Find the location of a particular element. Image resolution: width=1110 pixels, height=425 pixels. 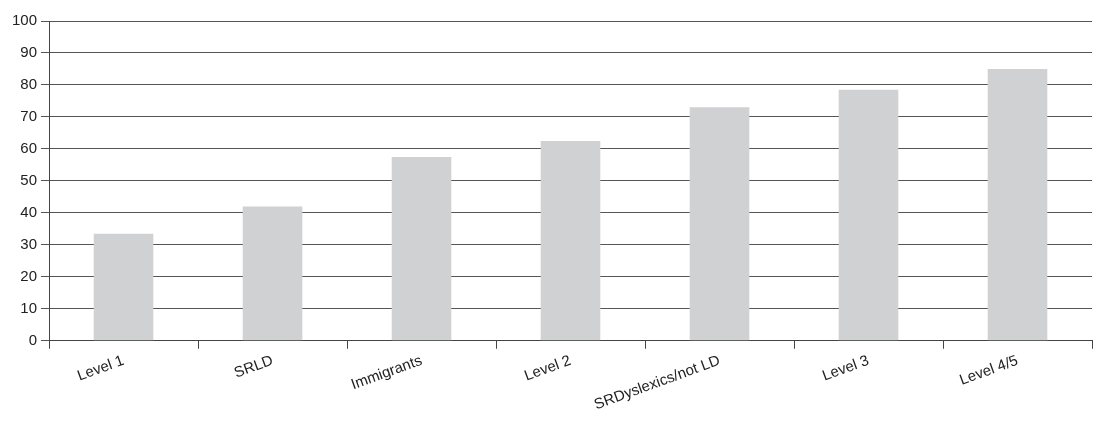

y-tick-label: 10 is located at coordinates (29, 307).